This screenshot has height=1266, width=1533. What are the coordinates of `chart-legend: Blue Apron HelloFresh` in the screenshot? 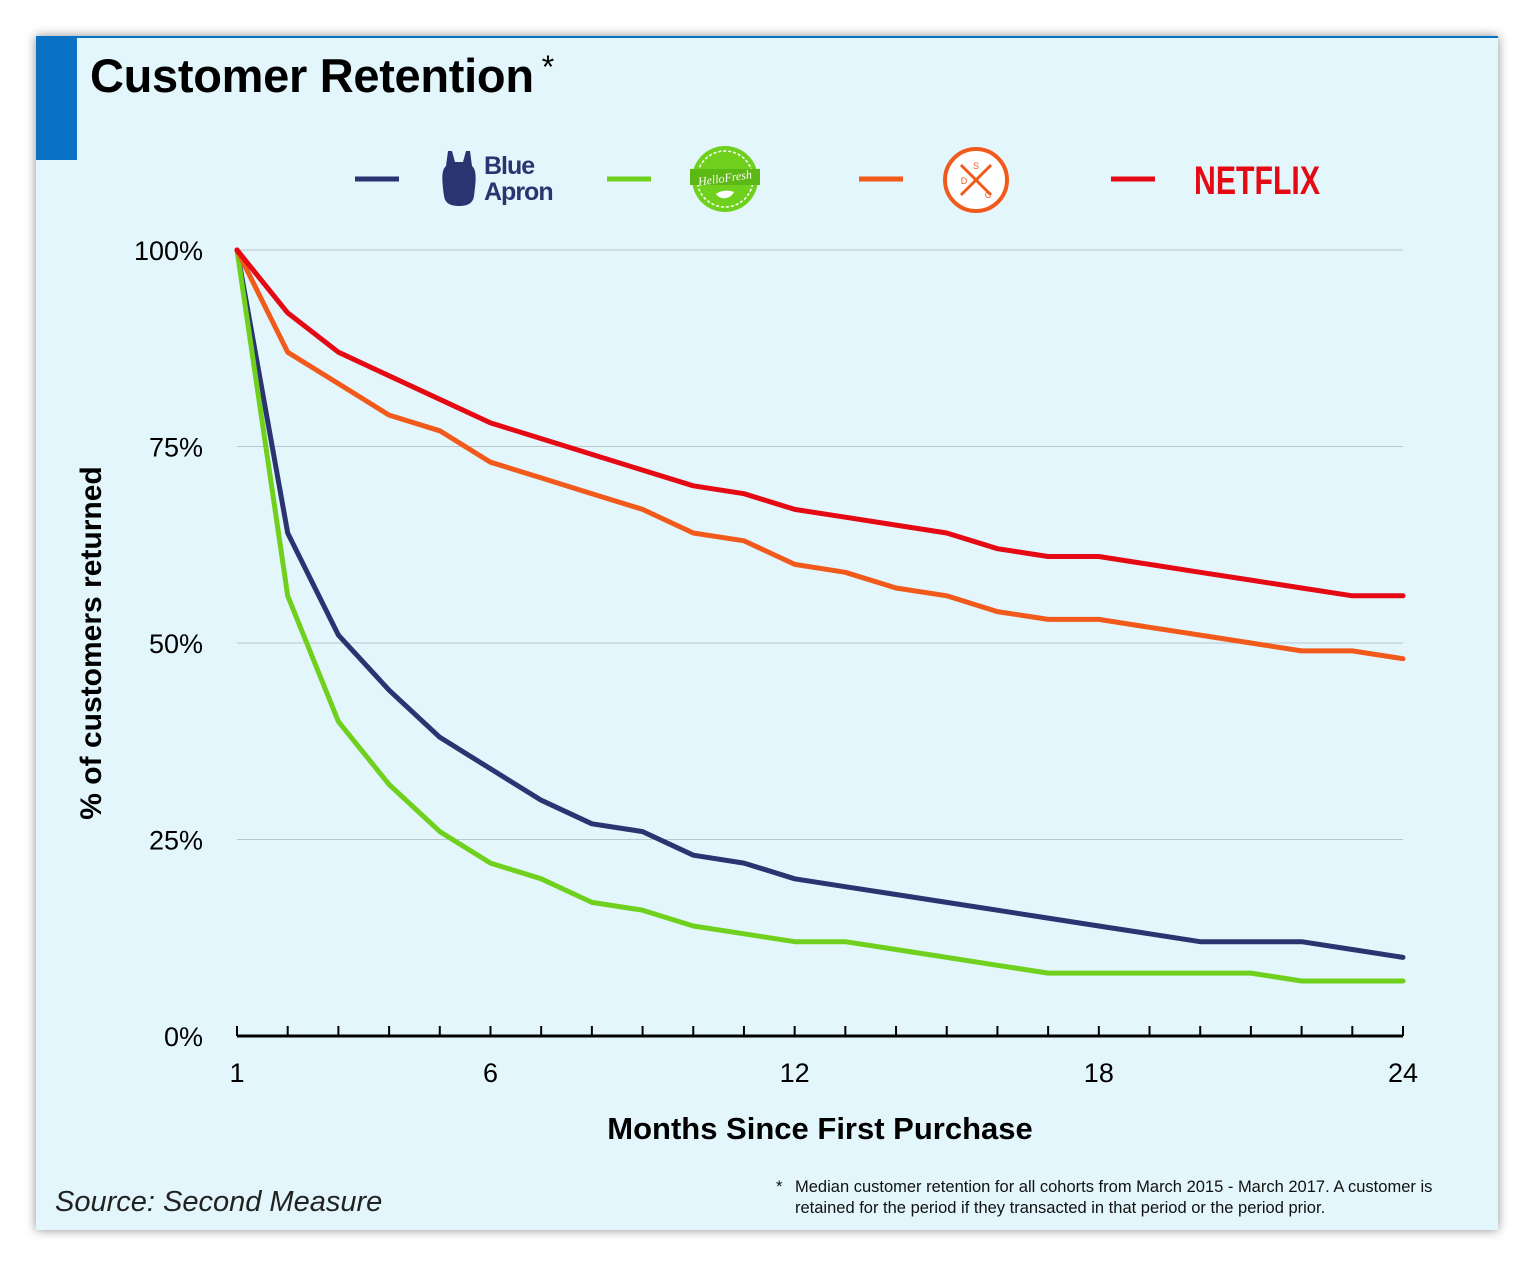 It's located at (837, 179).